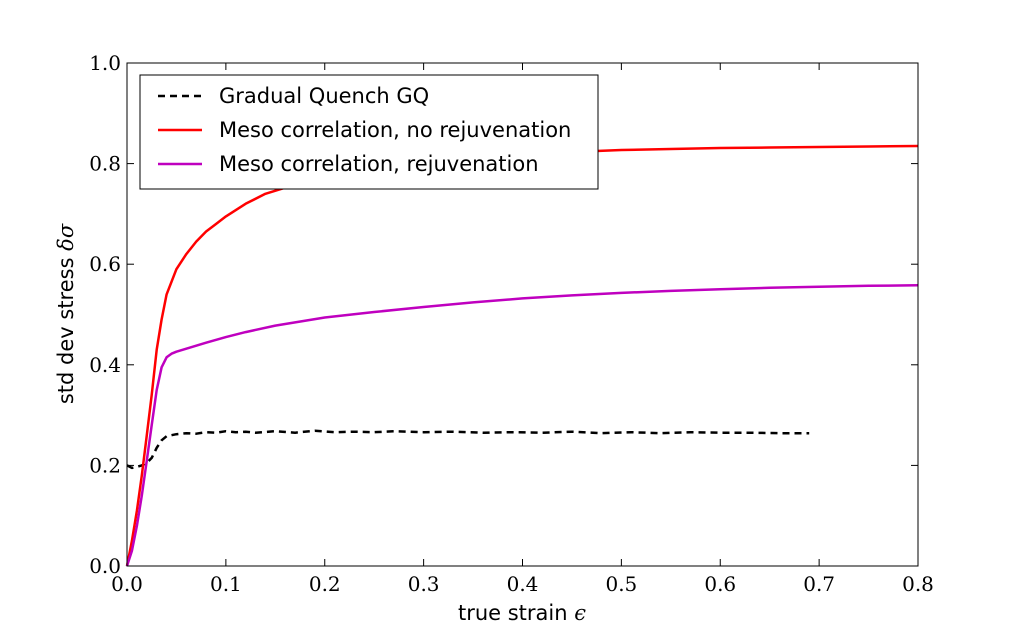 The height and width of the screenshot is (630, 1019). What do you see at coordinates (105, 264) in the screenshot?
I see `y-tick-label: 0.6` at bounding box center [105, 264].